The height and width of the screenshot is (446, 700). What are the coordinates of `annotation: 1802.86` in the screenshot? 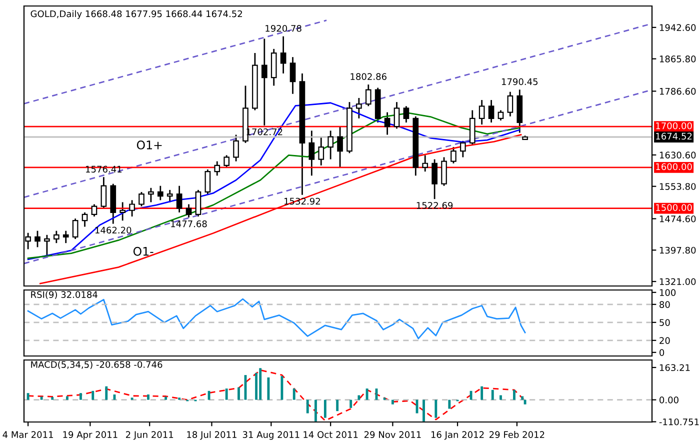 It's located at (368, 76).